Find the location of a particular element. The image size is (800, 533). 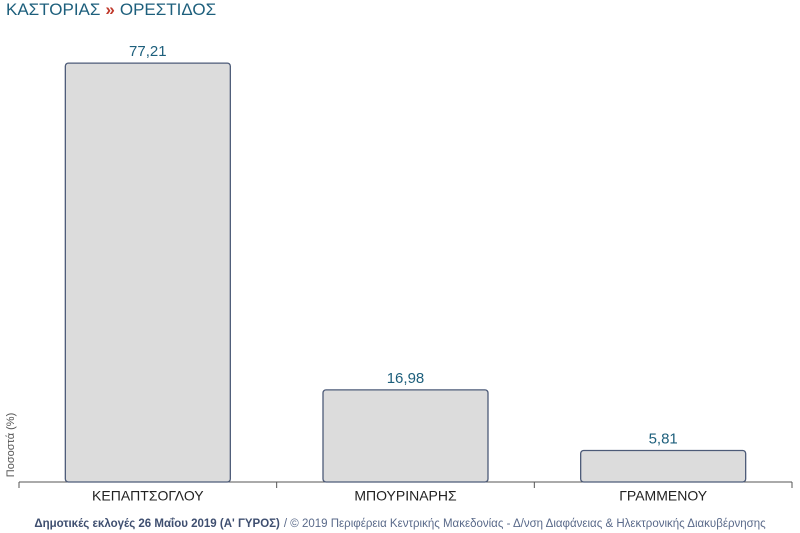

x-tick-label: ΓΡΑΜΜΕΝΟΥ is located at coordinates (663, 496).